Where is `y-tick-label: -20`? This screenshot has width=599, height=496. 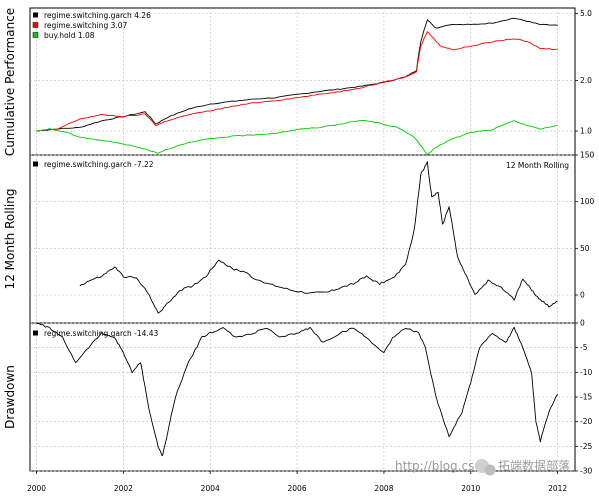
y-tick-label: -20 is located at coordinates (586, 421).